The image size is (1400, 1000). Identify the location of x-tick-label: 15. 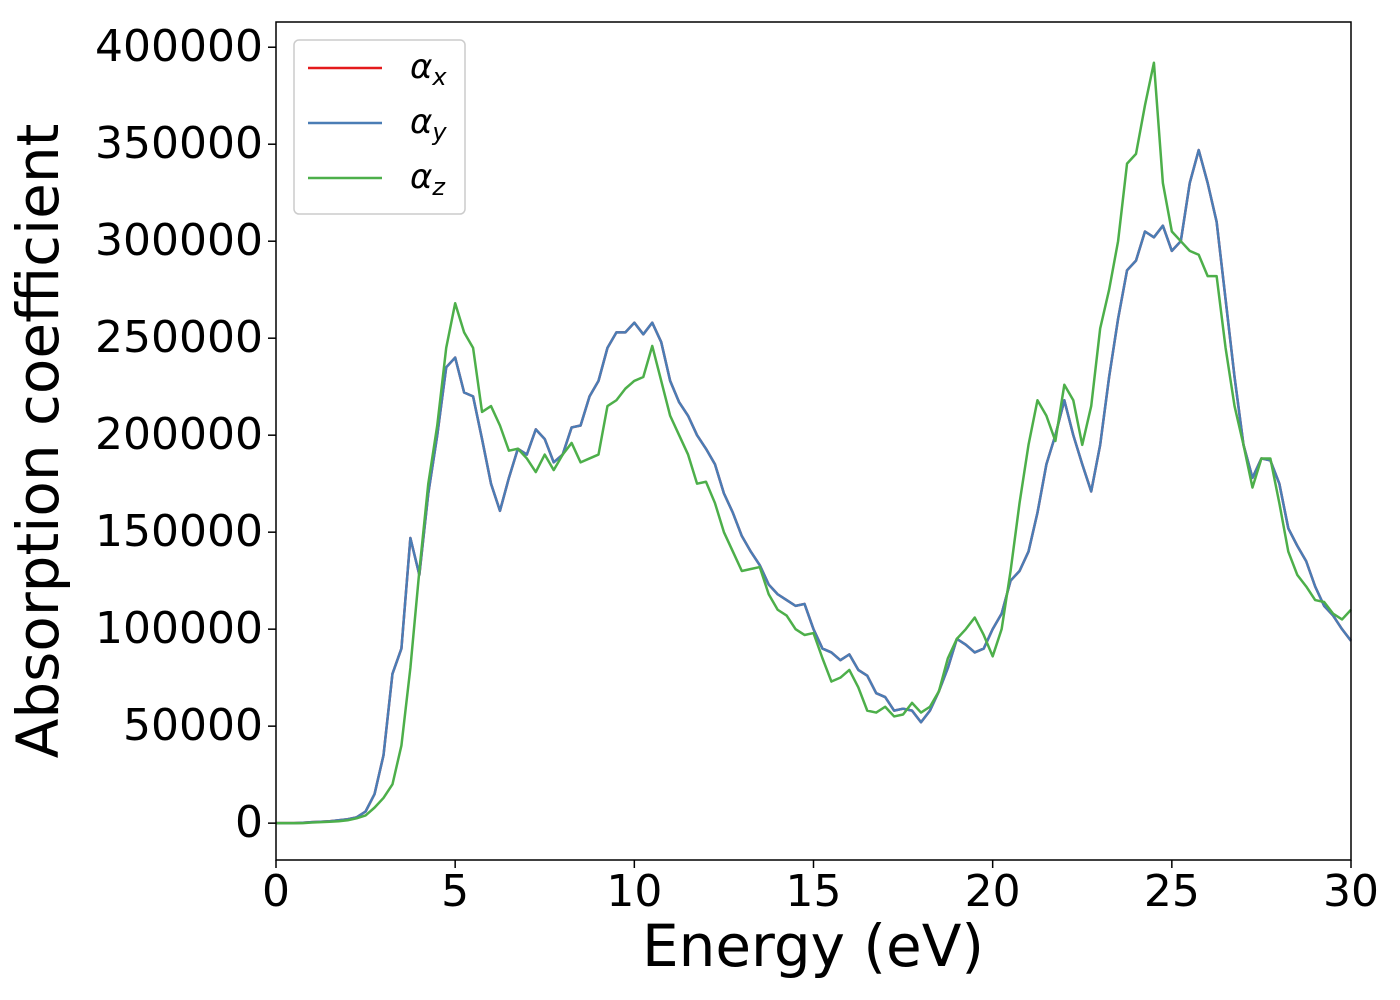
(814, 891).